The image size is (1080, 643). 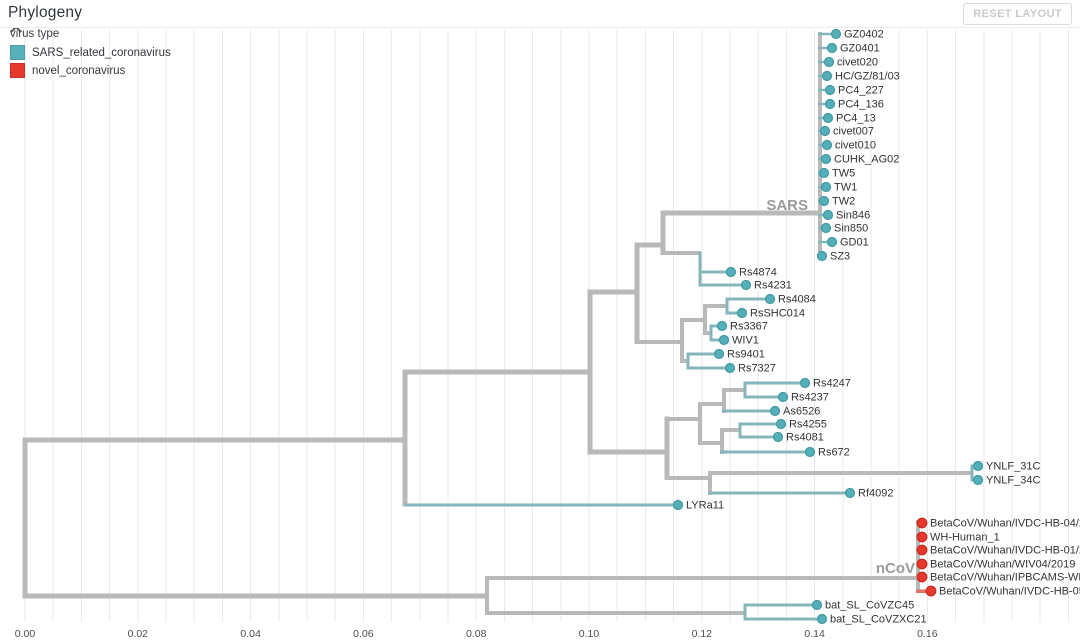 What do you see at coordinates (810, 398) in the screenshot?
I see `leaf-label: Rs4237` at bounding box center [810, 398].